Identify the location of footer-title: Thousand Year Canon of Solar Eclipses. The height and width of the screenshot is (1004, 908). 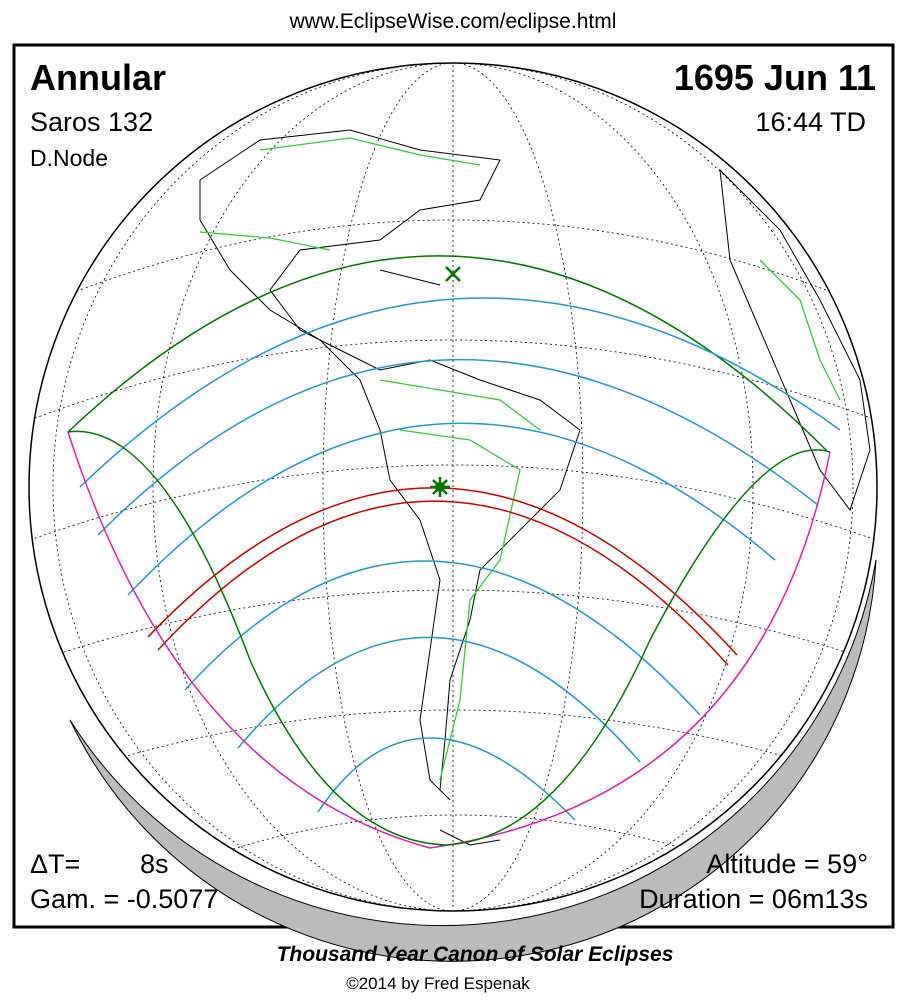
(475, 954).